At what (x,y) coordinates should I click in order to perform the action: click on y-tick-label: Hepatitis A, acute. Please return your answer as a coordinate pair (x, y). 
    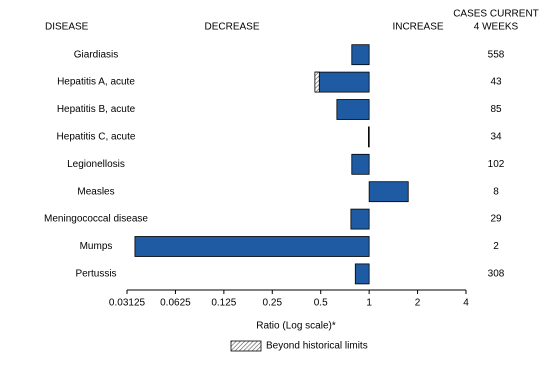
    Looking at the image, I should click on (96, 82).